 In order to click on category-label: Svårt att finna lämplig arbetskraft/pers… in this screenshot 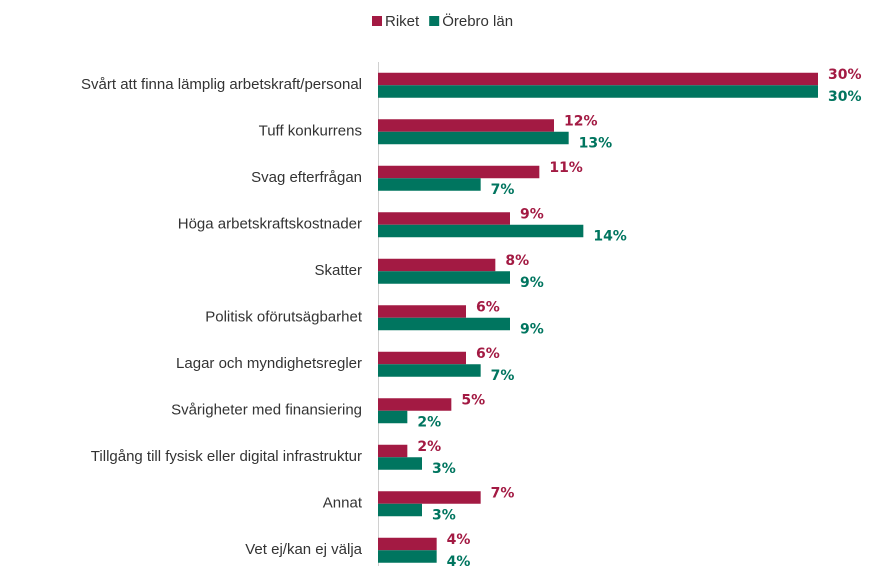, I will do `click(221, 84)`.